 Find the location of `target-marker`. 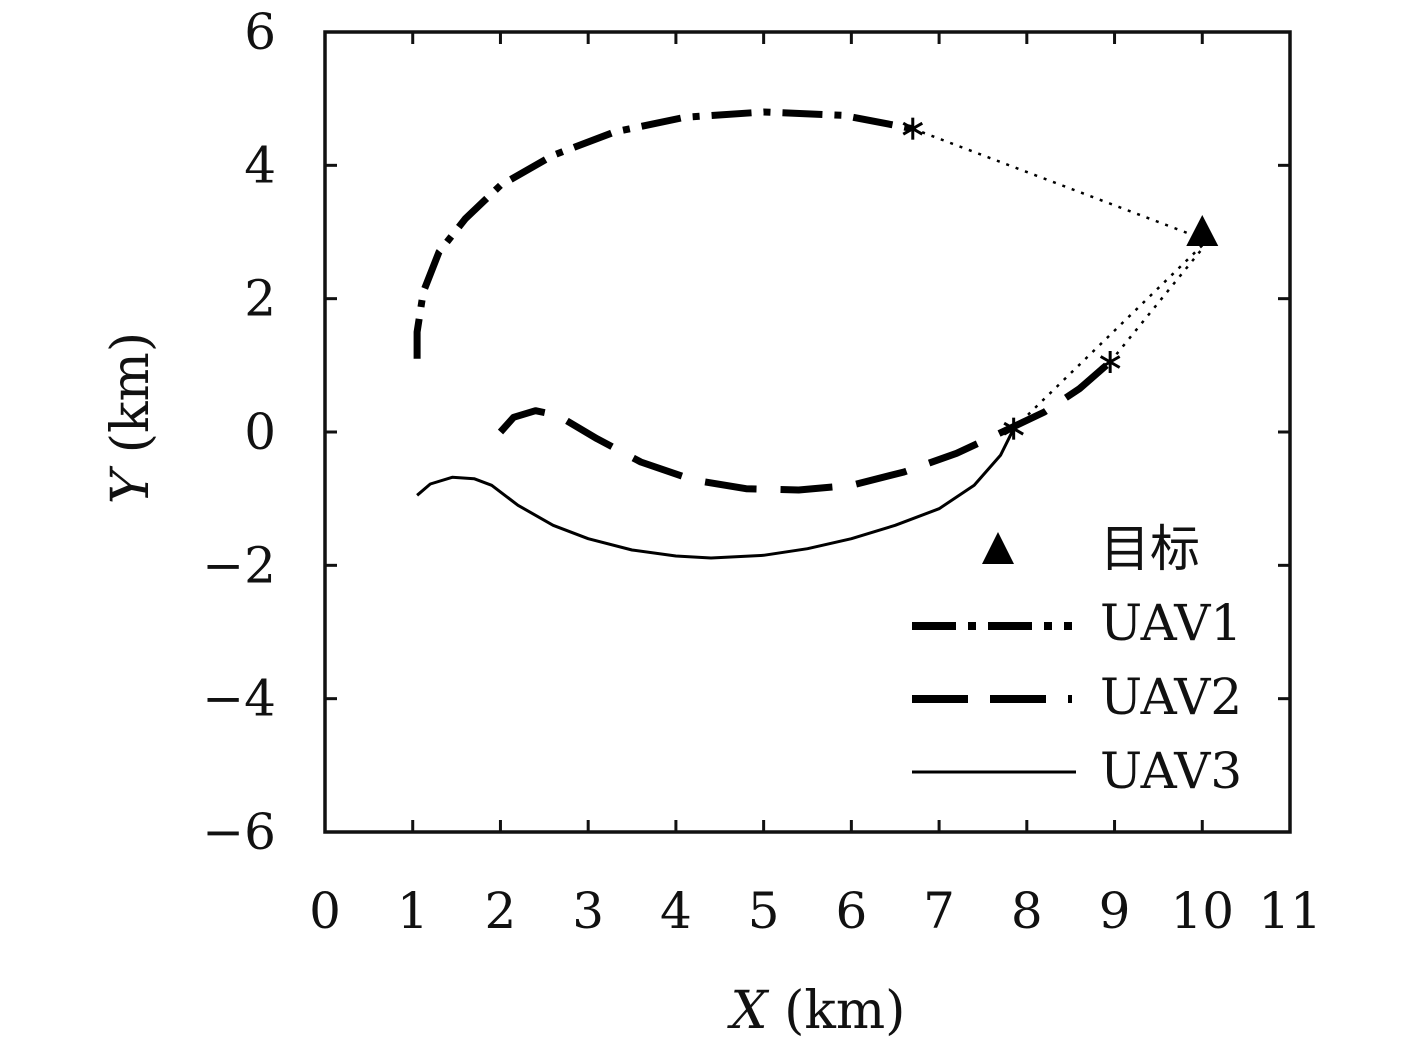

target-marker is located at coordinates (1202, 230).